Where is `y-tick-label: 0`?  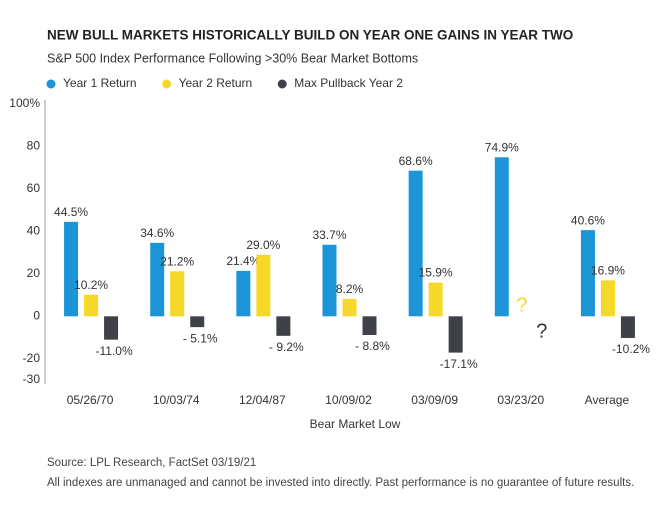
y-tick-label: 0 is located at coordinates (36, 315).